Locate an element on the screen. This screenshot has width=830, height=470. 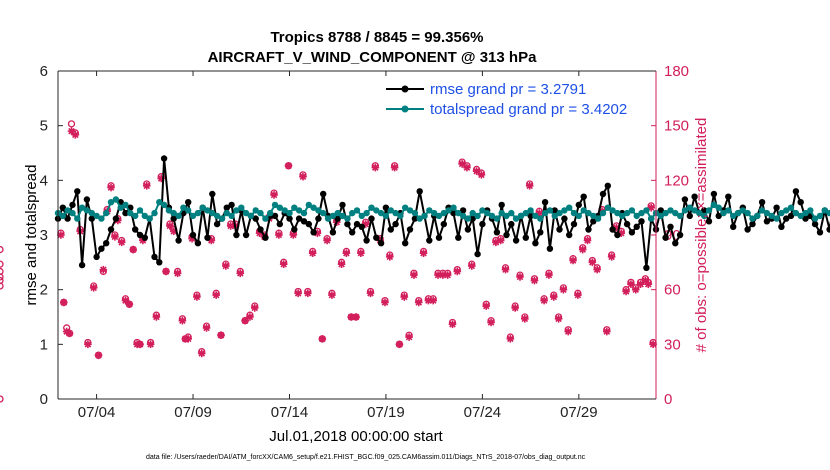
chart-title: Tropics 8788 / 8845 = 99.356% is located at coordinates (376, 37).